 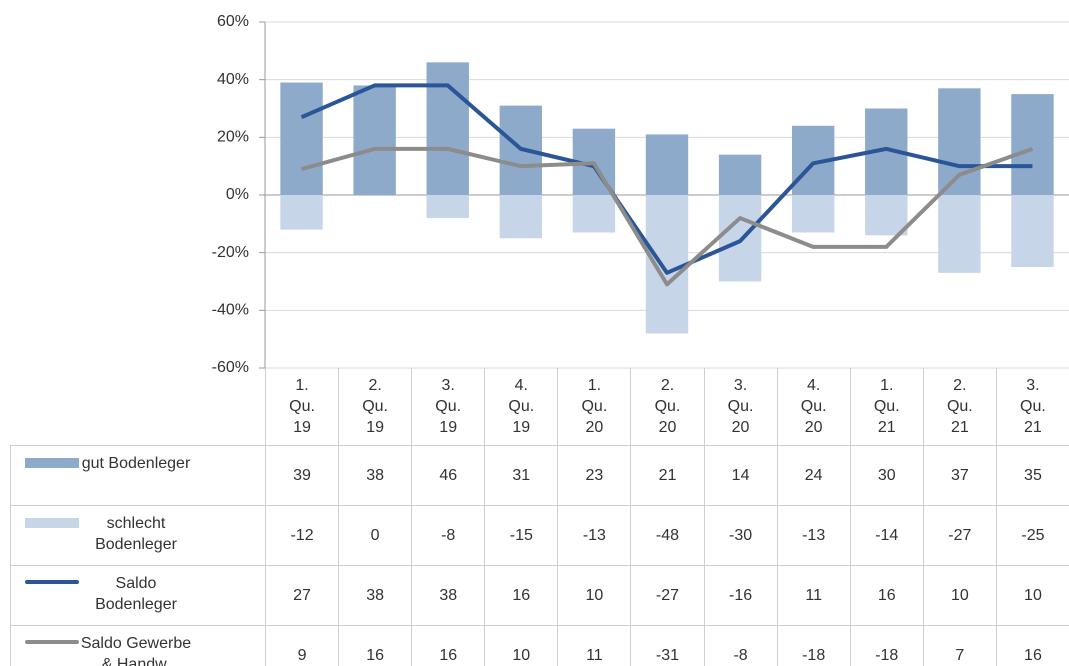 What do you see at coordinates (302, 475) in the screenshot?
I see `table-value: 39` at bounding box center [302, 475].